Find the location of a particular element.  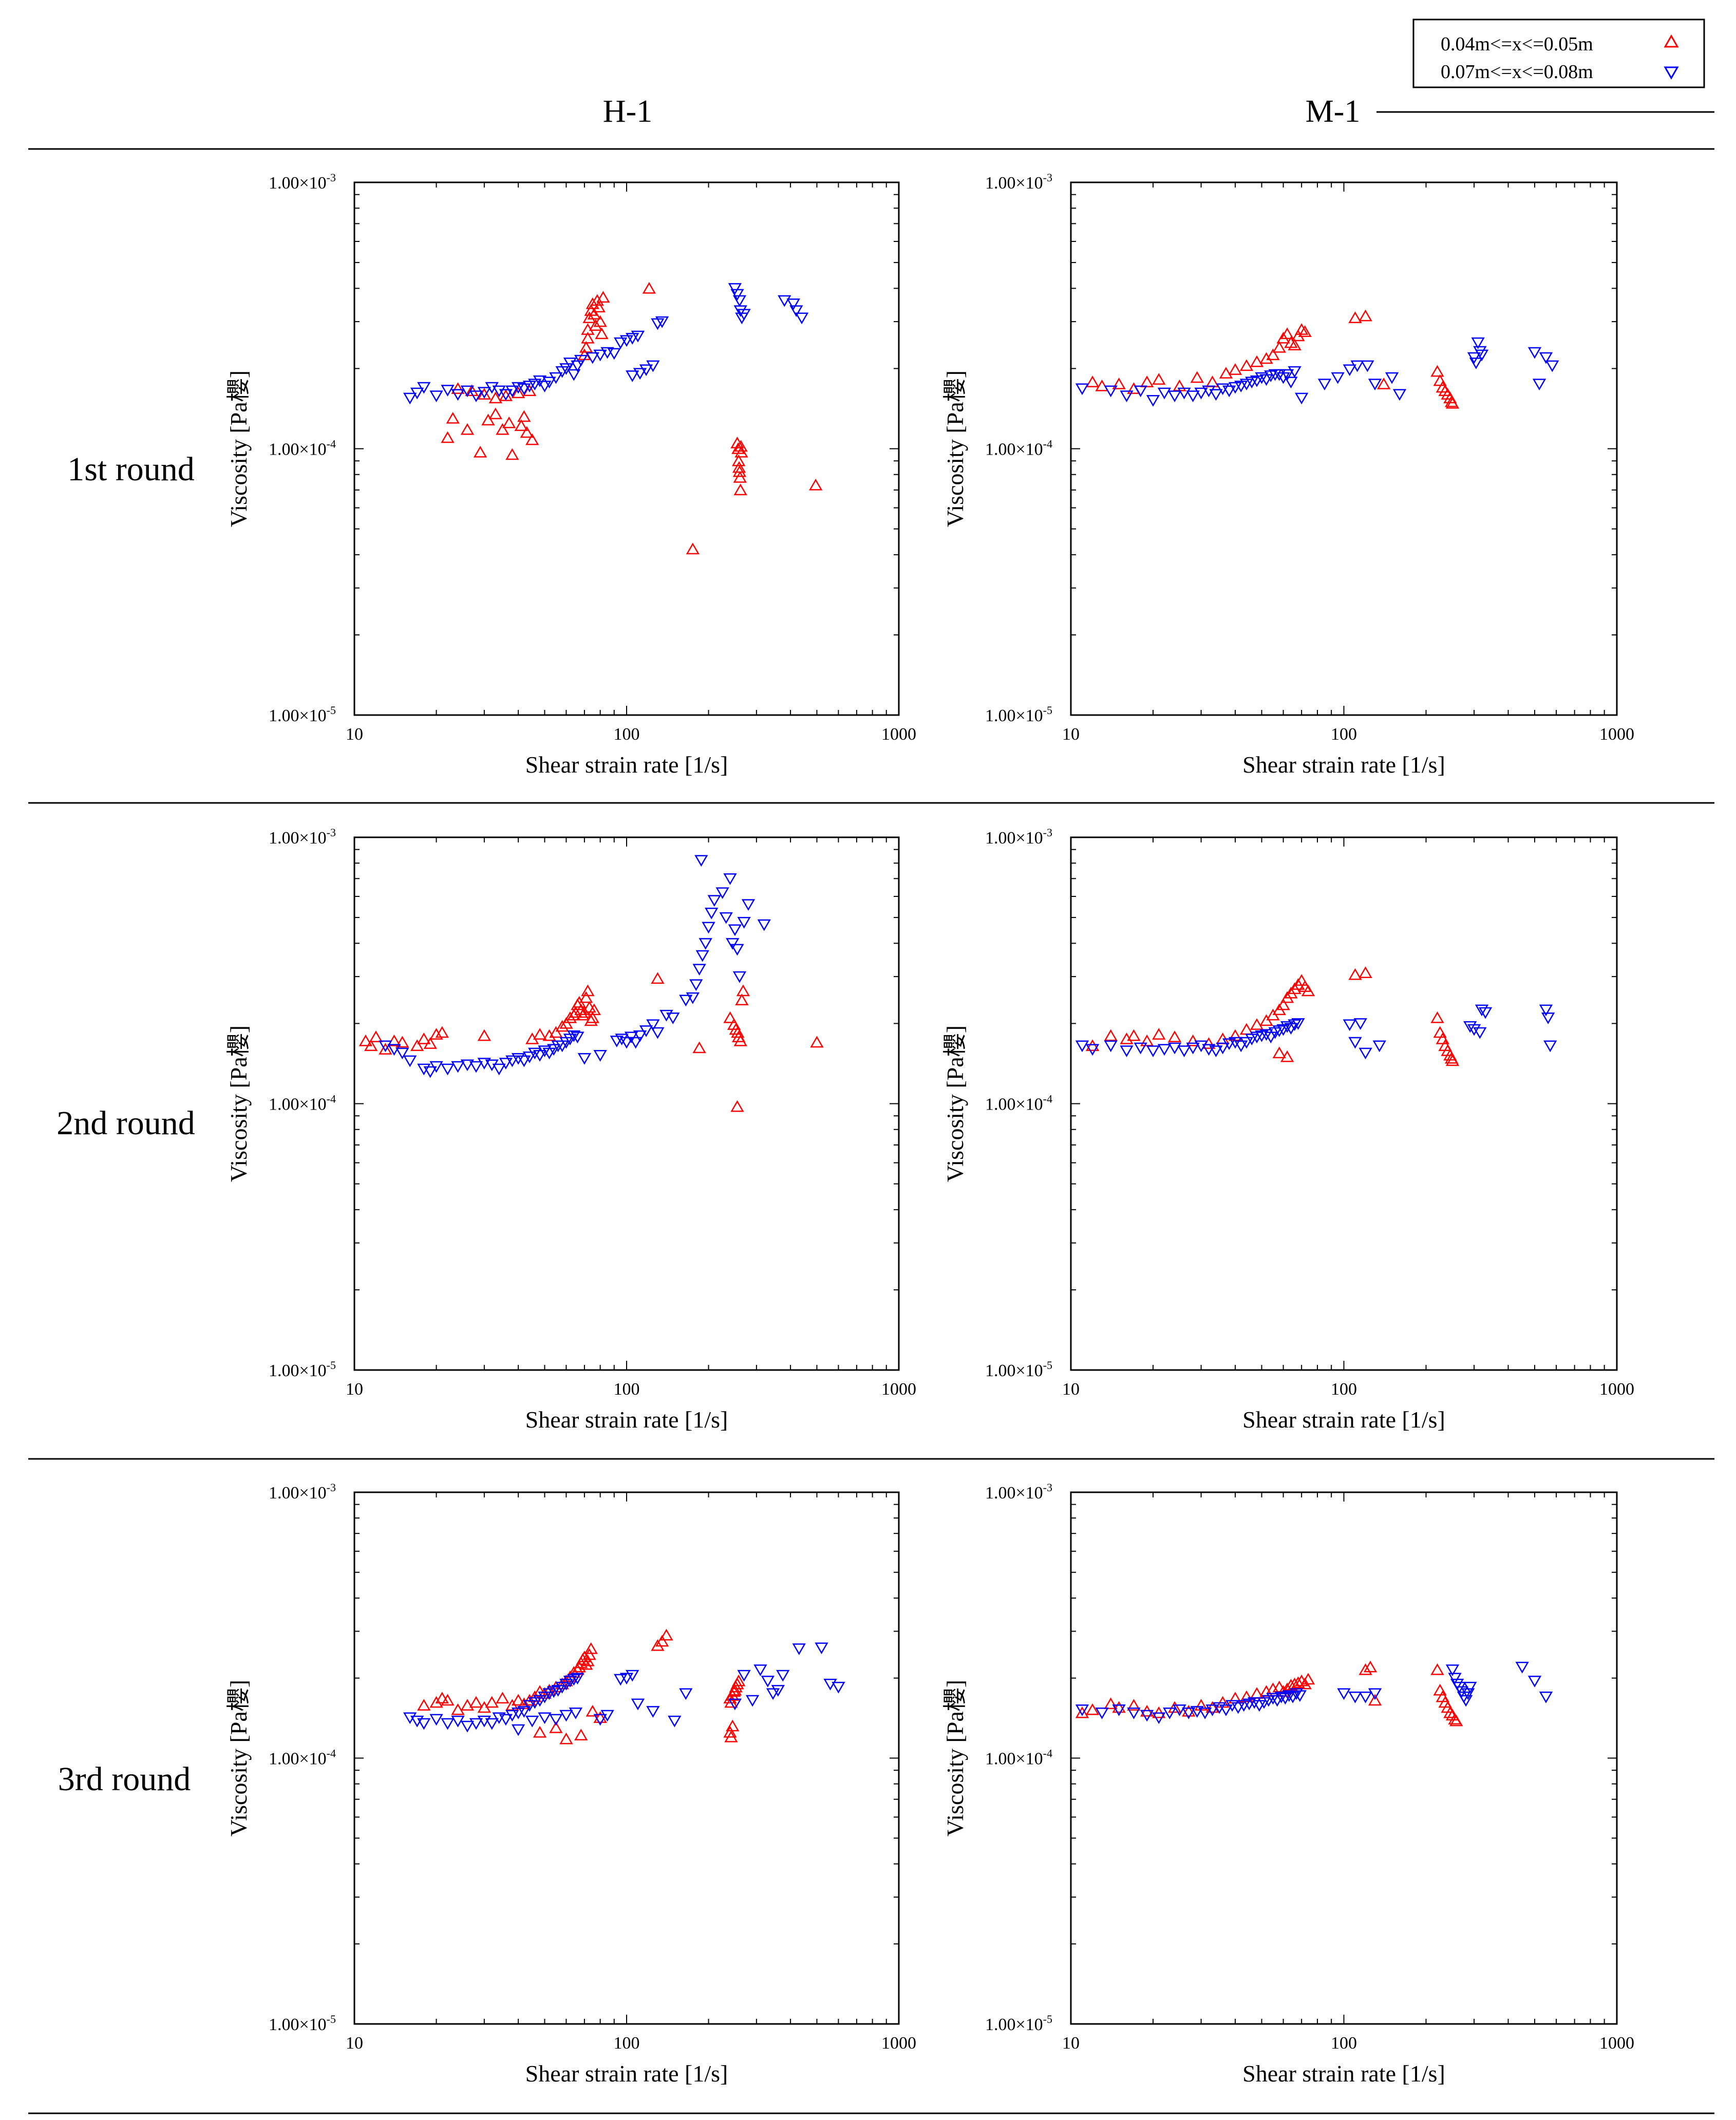

y-axis-label: Viscosity [Pa櫻] is located at coordinates (955, 1758).